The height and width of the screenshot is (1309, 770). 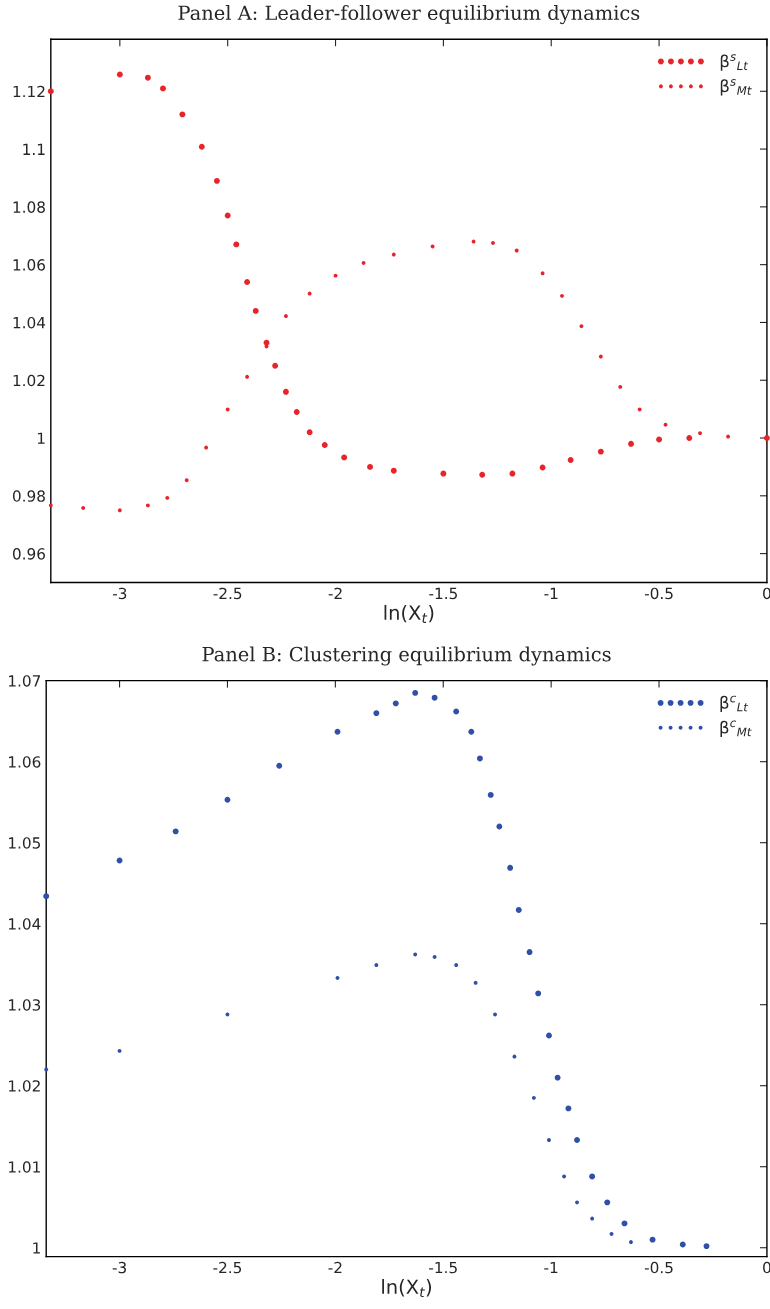 What do you see at coordinates (734, 704) in the screenshot?
I see `legend-label: β$^{c}$$_{Lt}$` at bounding box center [734, 704].